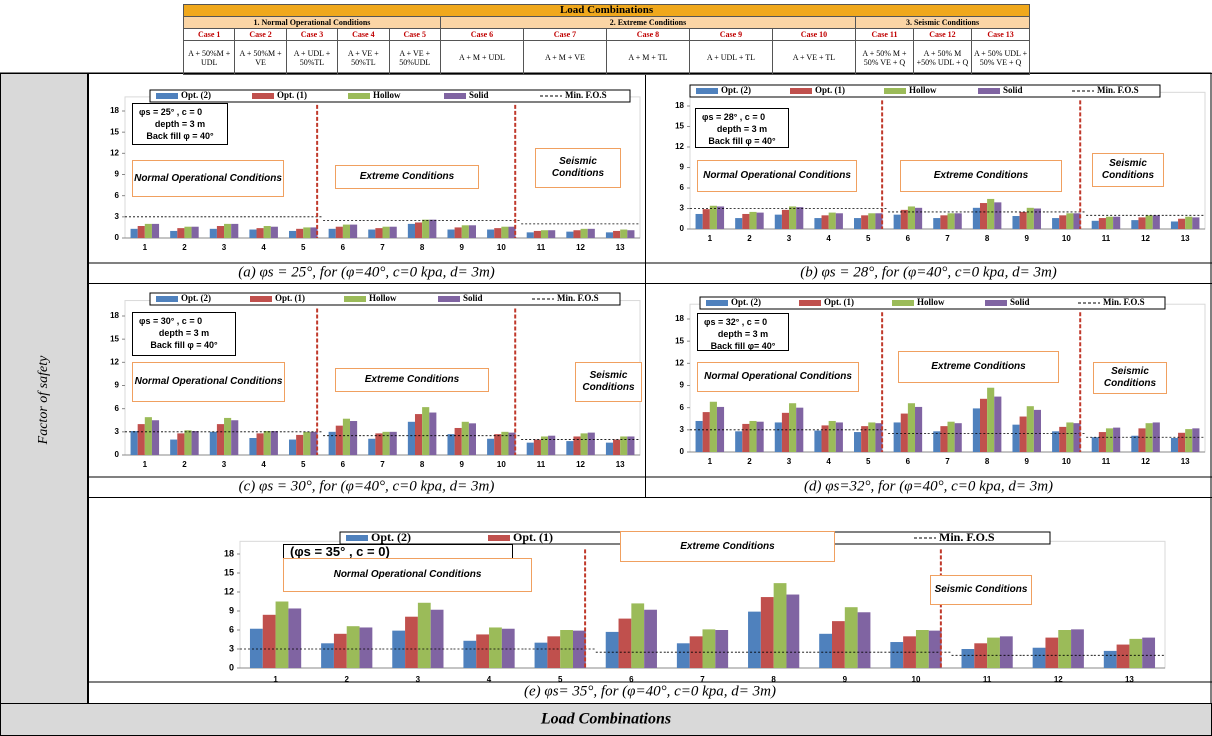 Image resolution: width=1212 pixels, height=736 pixels. Describe the element at coordinates (736, 322) in the screenshot. I see `parameter: φs = 32° , c = 0` at that location.